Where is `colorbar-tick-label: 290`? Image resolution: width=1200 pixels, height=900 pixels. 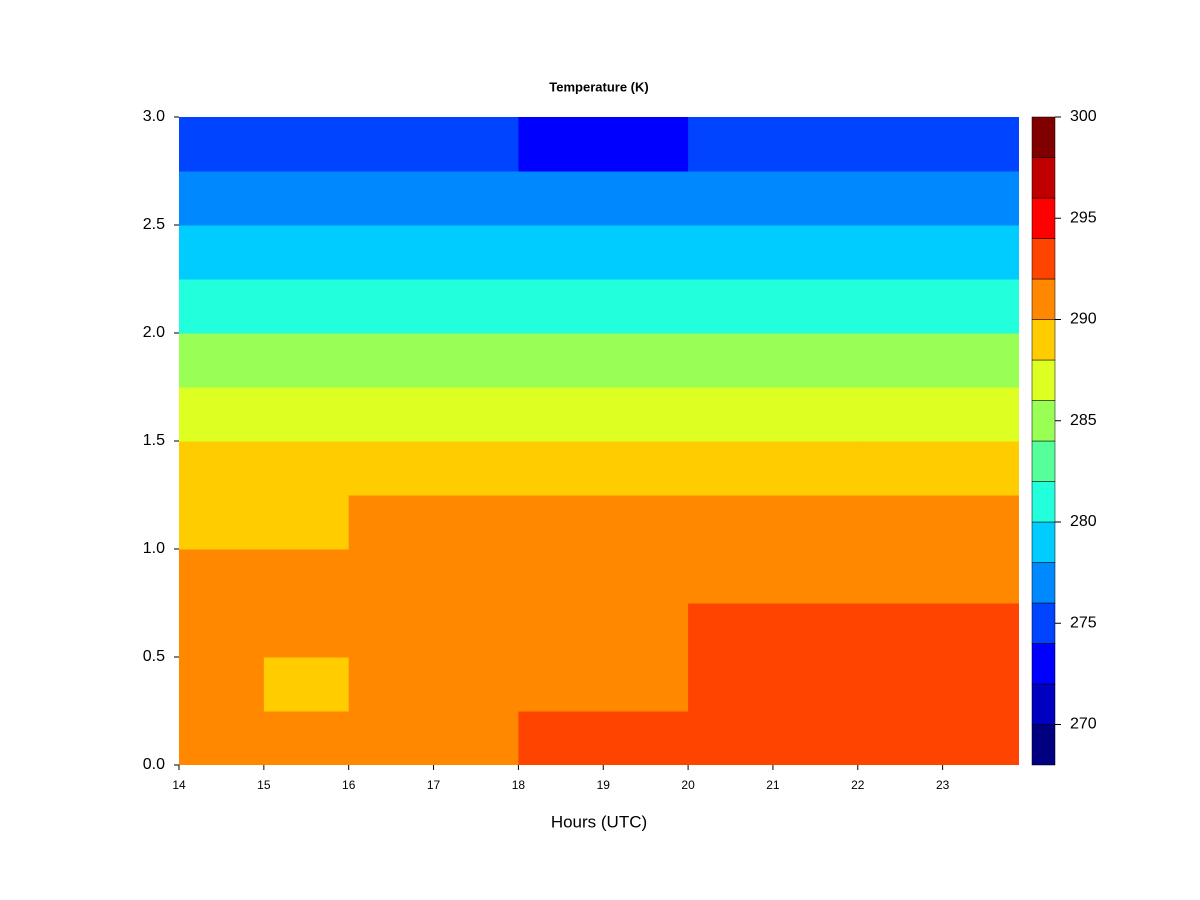
colorbar-tick-label: 290 is located at coordinates (1083, 319).